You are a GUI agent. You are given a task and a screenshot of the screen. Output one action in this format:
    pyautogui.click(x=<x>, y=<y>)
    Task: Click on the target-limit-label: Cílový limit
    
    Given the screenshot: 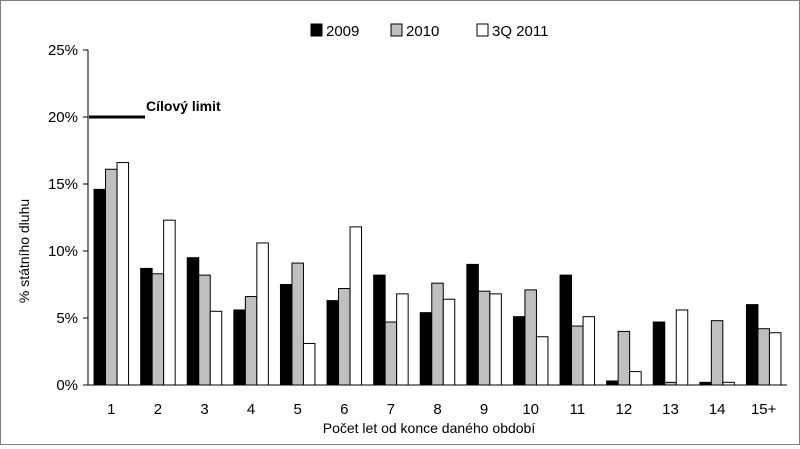 What is the action you would take?
    pyautogui.click(x=183, y=106)
    